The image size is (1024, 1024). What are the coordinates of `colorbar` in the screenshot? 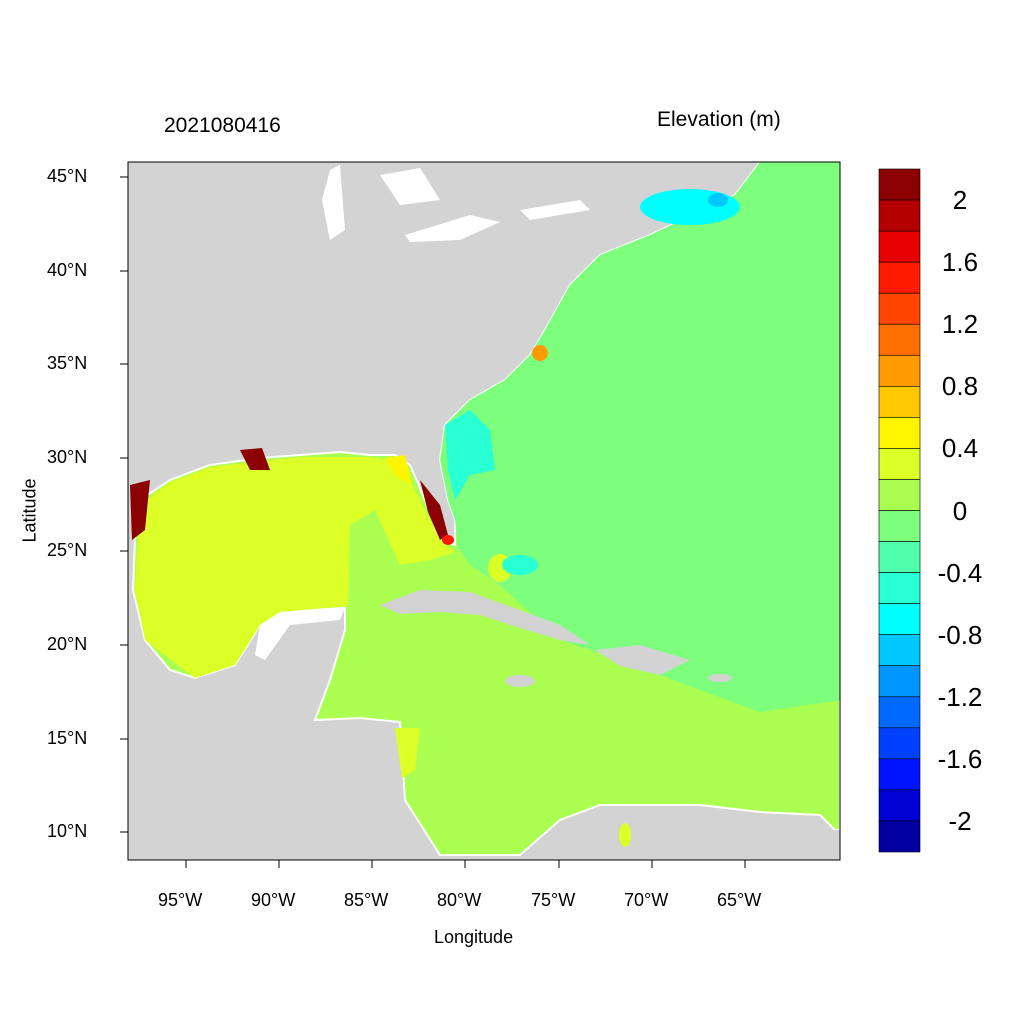 It's located at (899, 510).